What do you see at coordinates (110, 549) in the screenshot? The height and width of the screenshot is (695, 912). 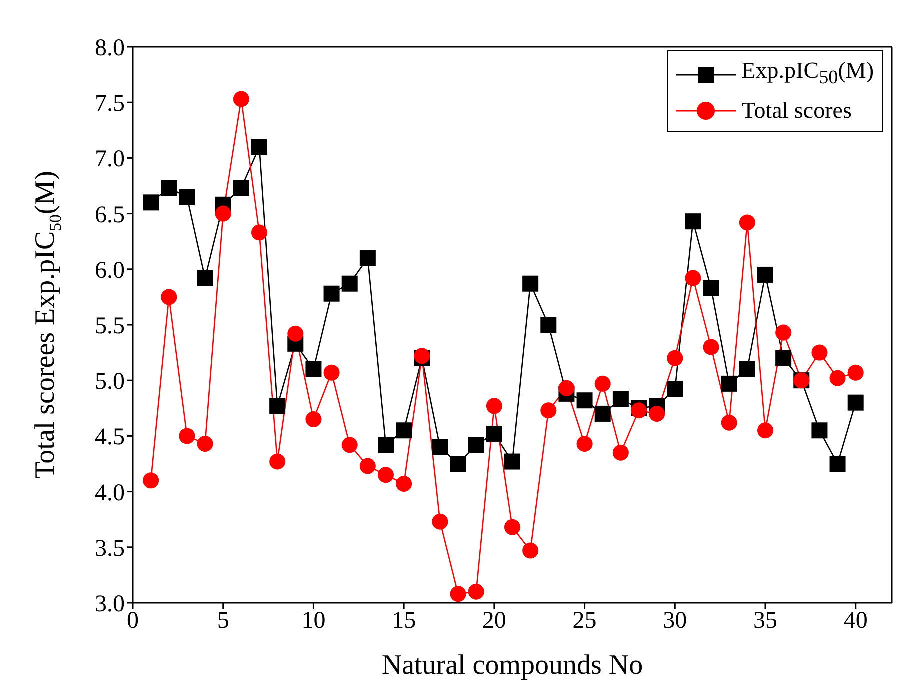 I see `y-tick-label: 3.5` at bounding box center [110, 549].